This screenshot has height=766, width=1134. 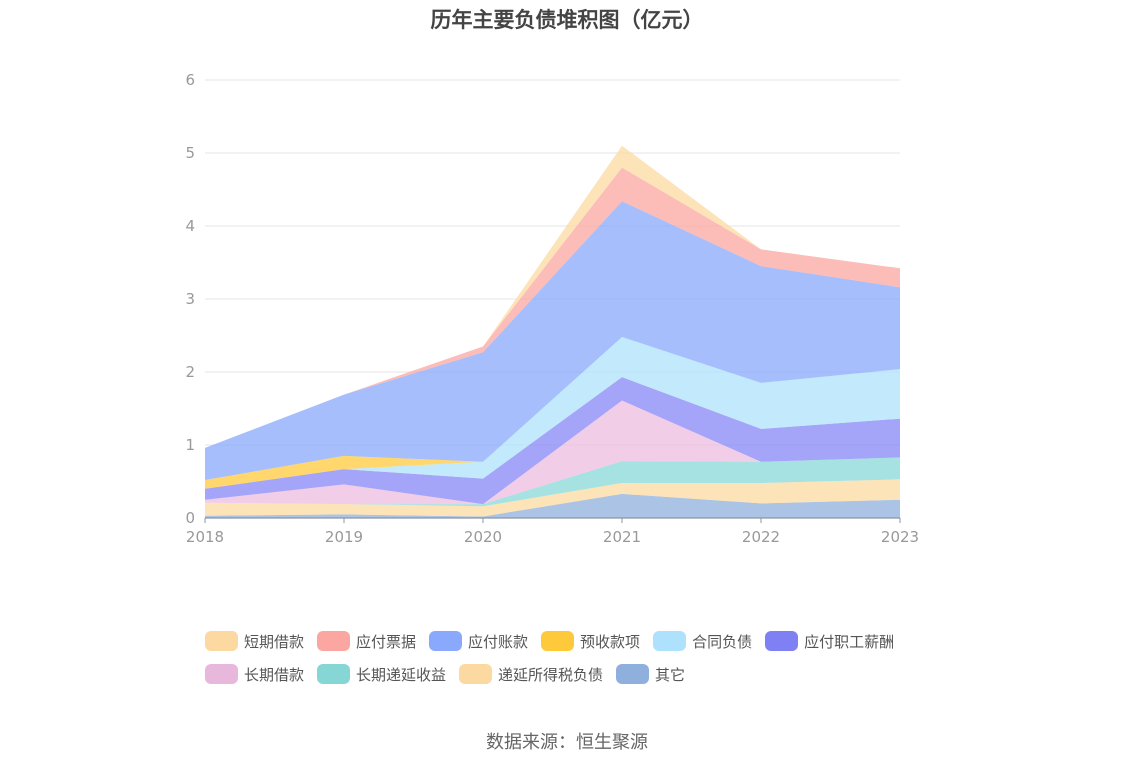 I want to click on legend-item: 长期递延收益, so click(x=381, y=674).